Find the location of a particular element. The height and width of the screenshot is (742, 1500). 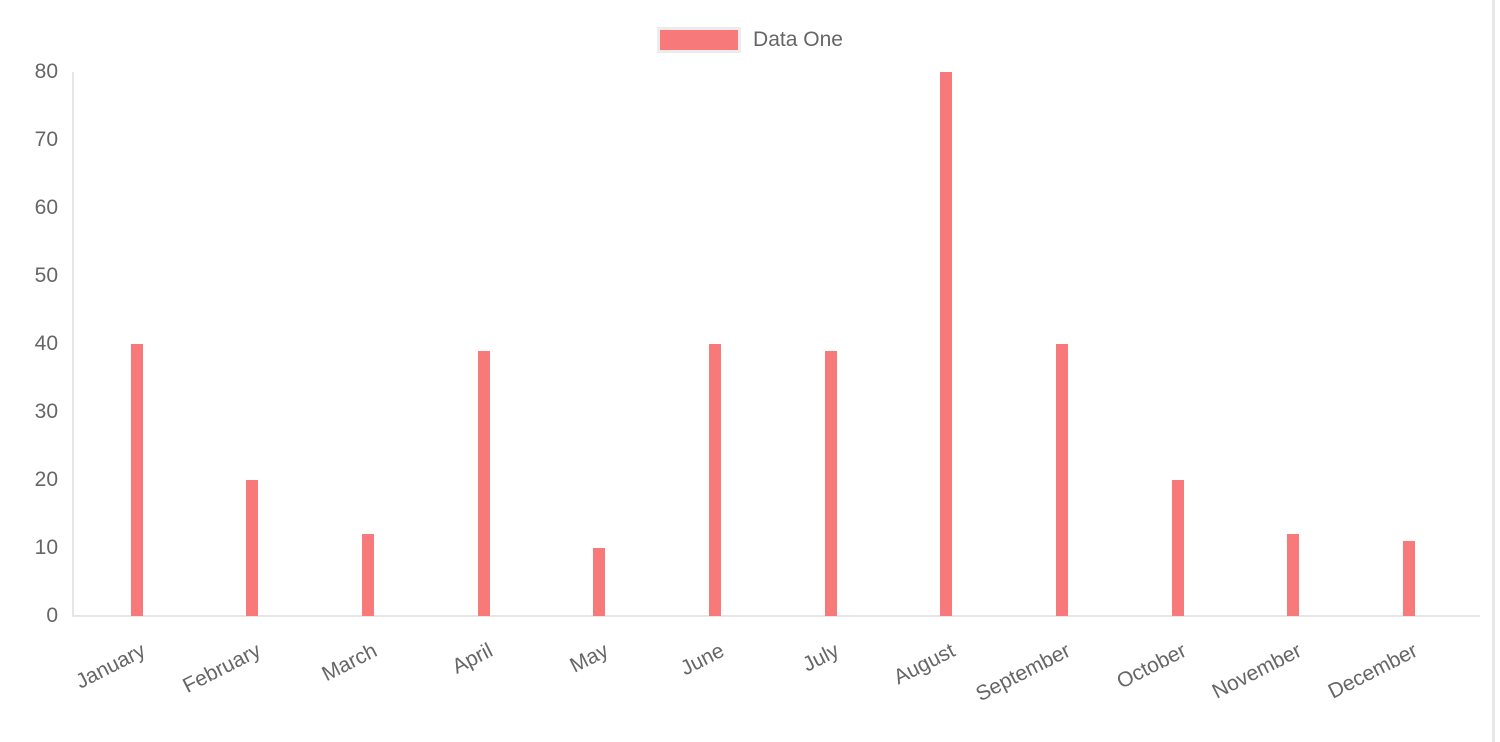

bar-may is located at coordinates (599, 582).